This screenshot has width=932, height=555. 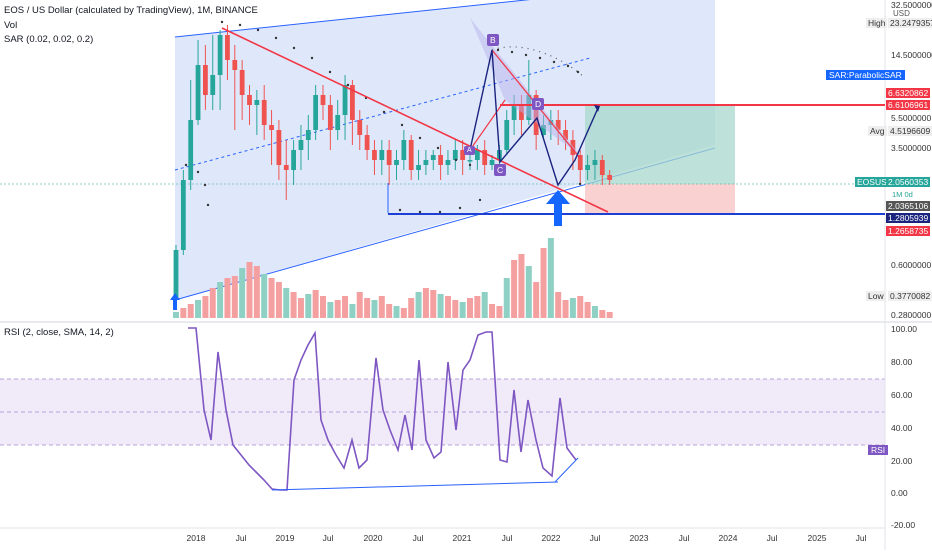 I want to click on time-tick: 2021, so click(x=462, y=538).